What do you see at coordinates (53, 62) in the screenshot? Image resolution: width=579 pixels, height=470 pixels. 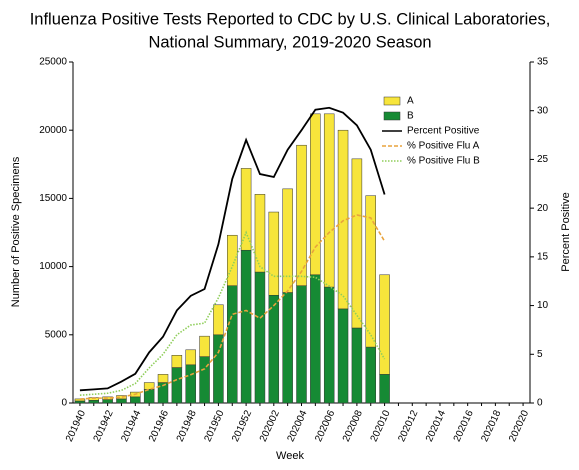 I see `y-tick-label: 25000` at bounding box center [53, 62].